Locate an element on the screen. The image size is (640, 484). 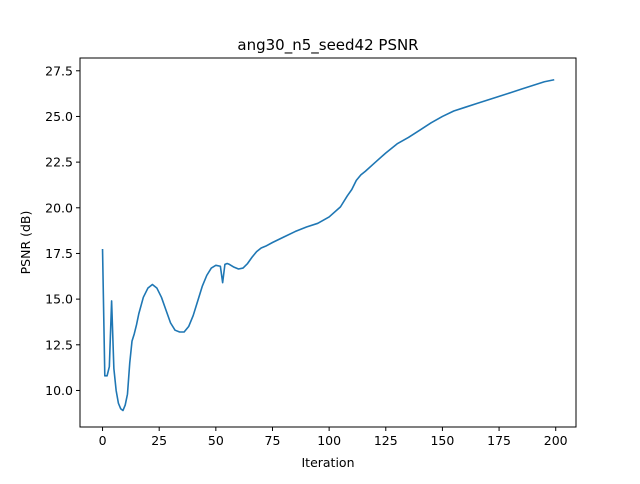
y-tick-label: 27.5 is located at coordinates (59, 70).